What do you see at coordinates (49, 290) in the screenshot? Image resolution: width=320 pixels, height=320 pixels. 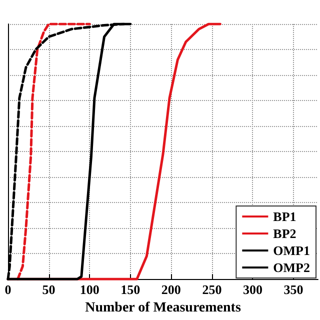 I see `x-tick-label: 50` at bounding box center [49, 290].